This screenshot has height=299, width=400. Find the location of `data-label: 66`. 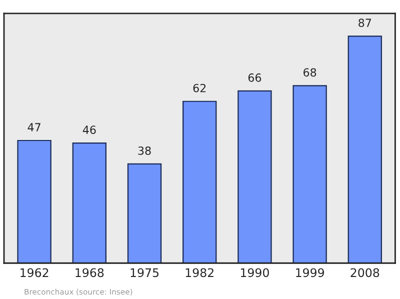

data-label: 66 is located at coordinates (255, 77).